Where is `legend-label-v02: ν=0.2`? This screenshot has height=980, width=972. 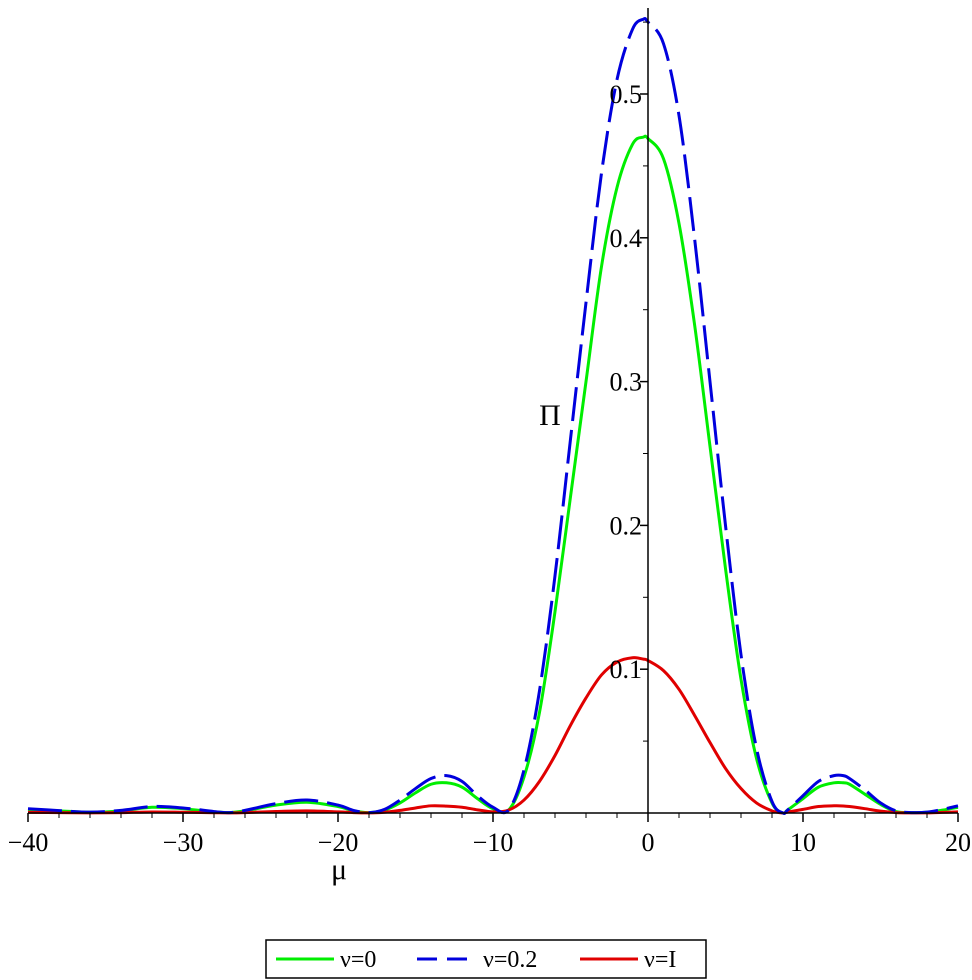
legend-label-v02: ν=0.2 is located at coordinates (510, 960).